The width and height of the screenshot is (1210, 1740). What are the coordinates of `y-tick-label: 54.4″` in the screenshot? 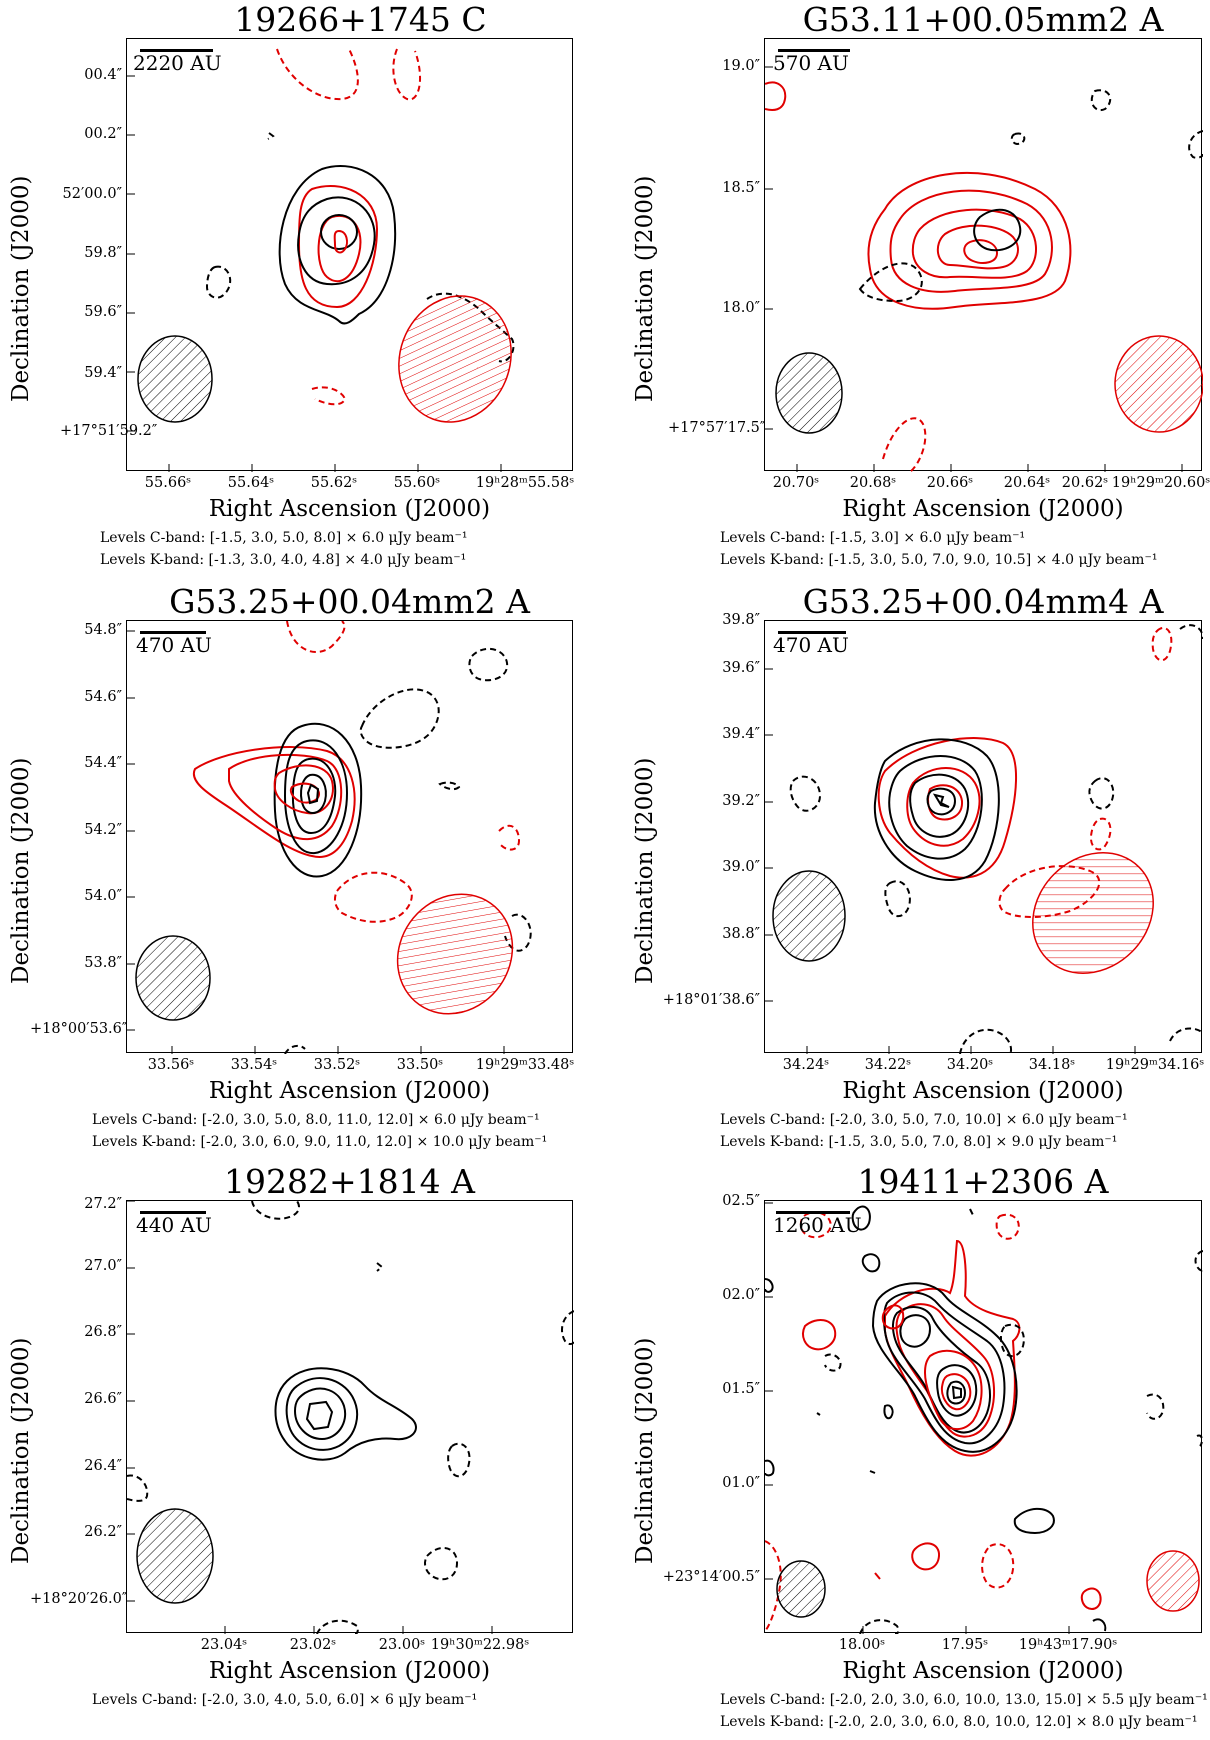 It's located at (103, 763).